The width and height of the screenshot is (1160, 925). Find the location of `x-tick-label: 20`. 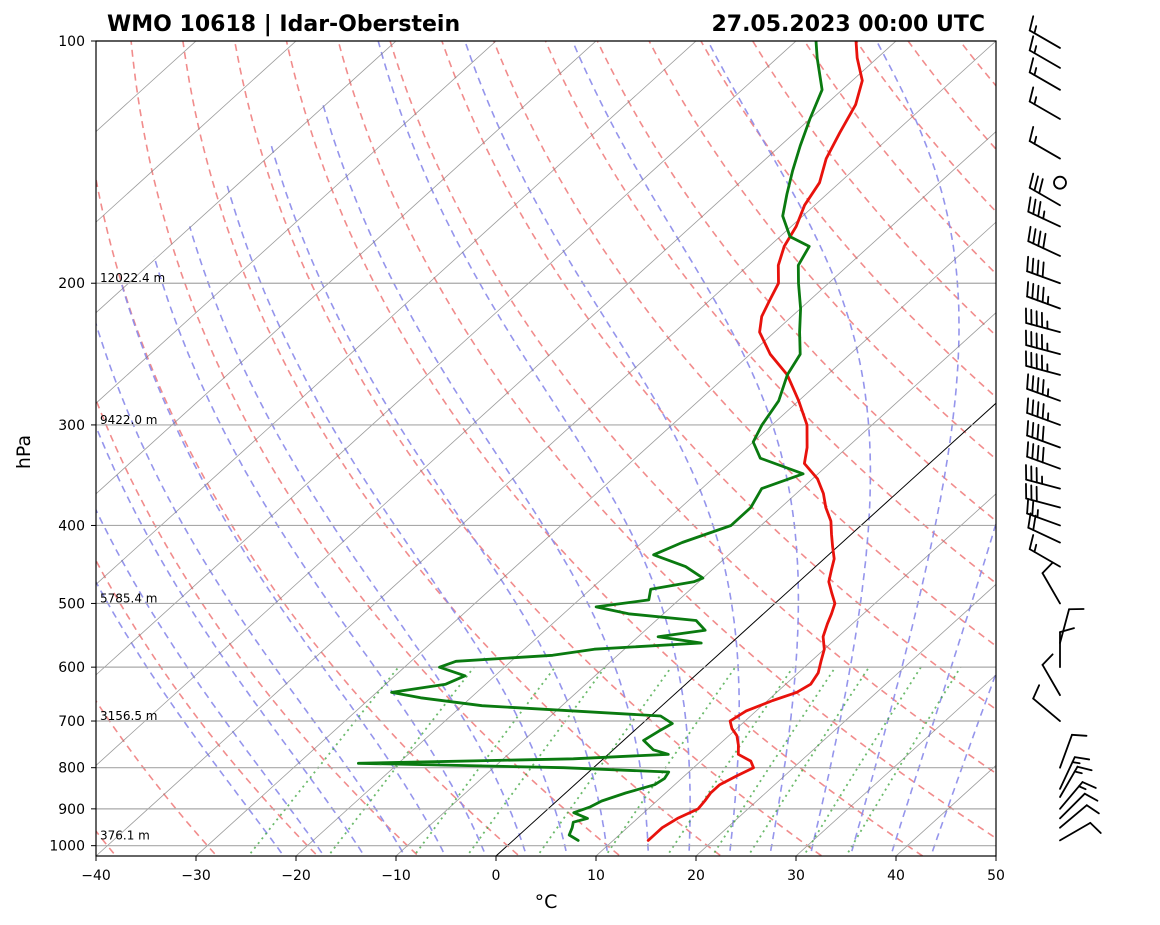

x-tick-label: 20 is located at coordinates (696, 876).